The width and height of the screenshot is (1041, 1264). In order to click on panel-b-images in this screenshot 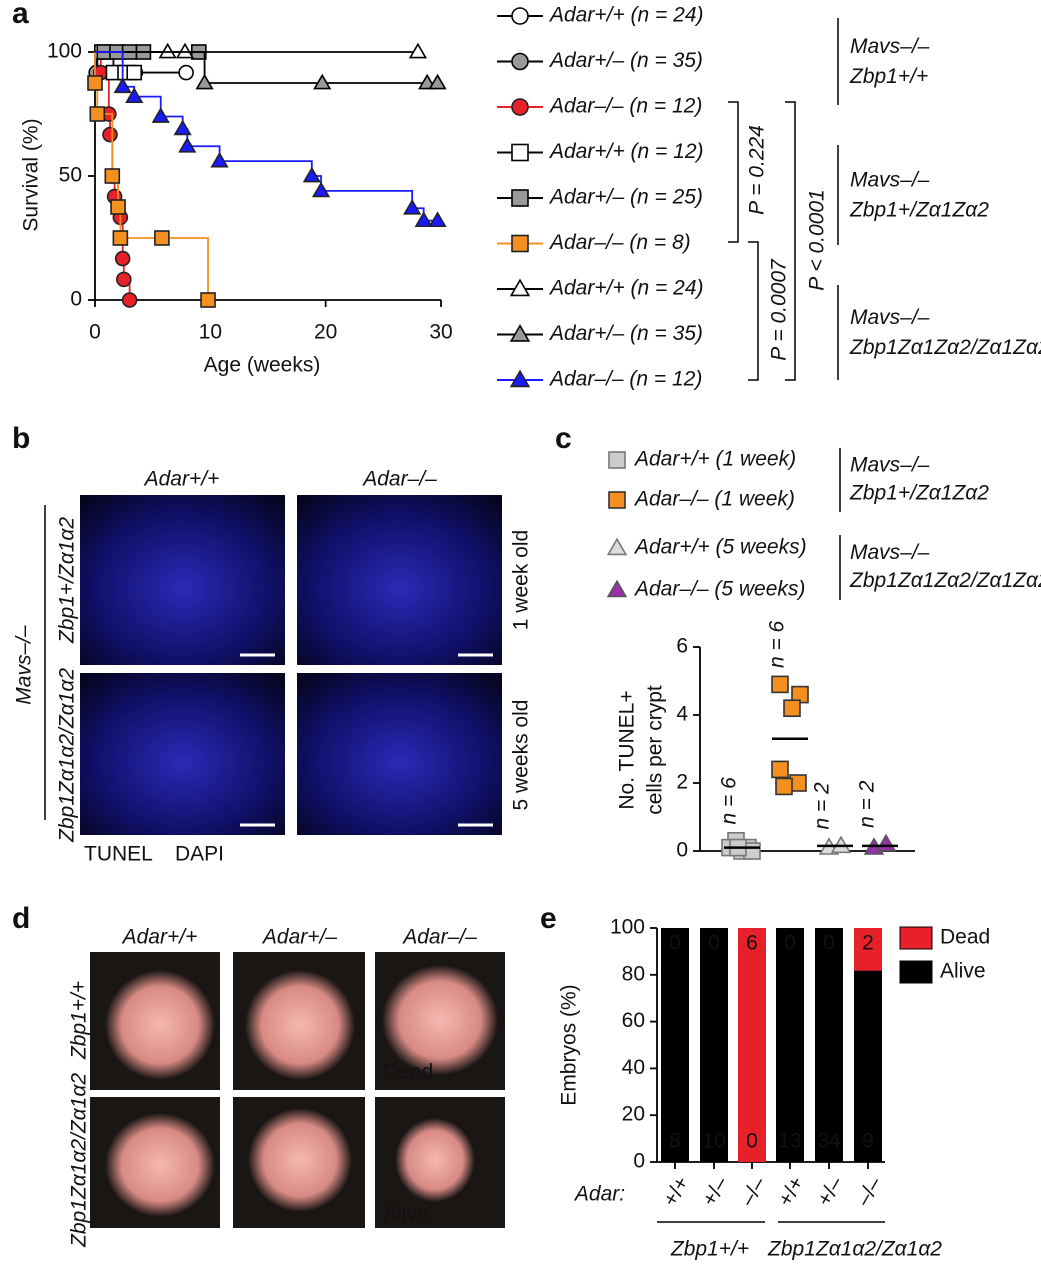, I will do `click(273, 665)`.